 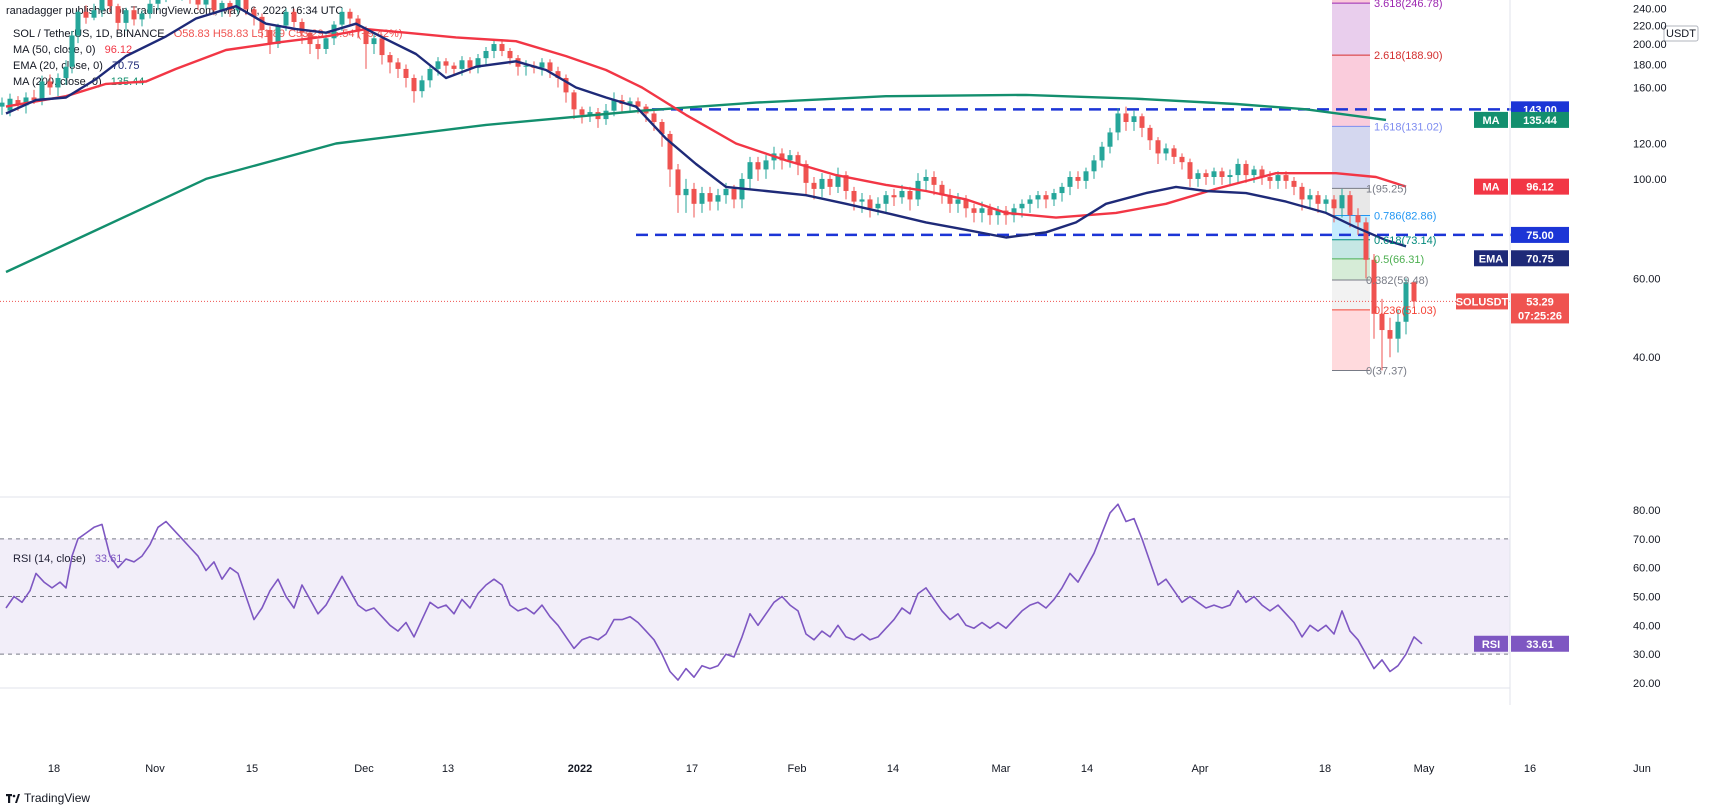 I want to click on currency-label: USDT, so click(x=1681, y=34).